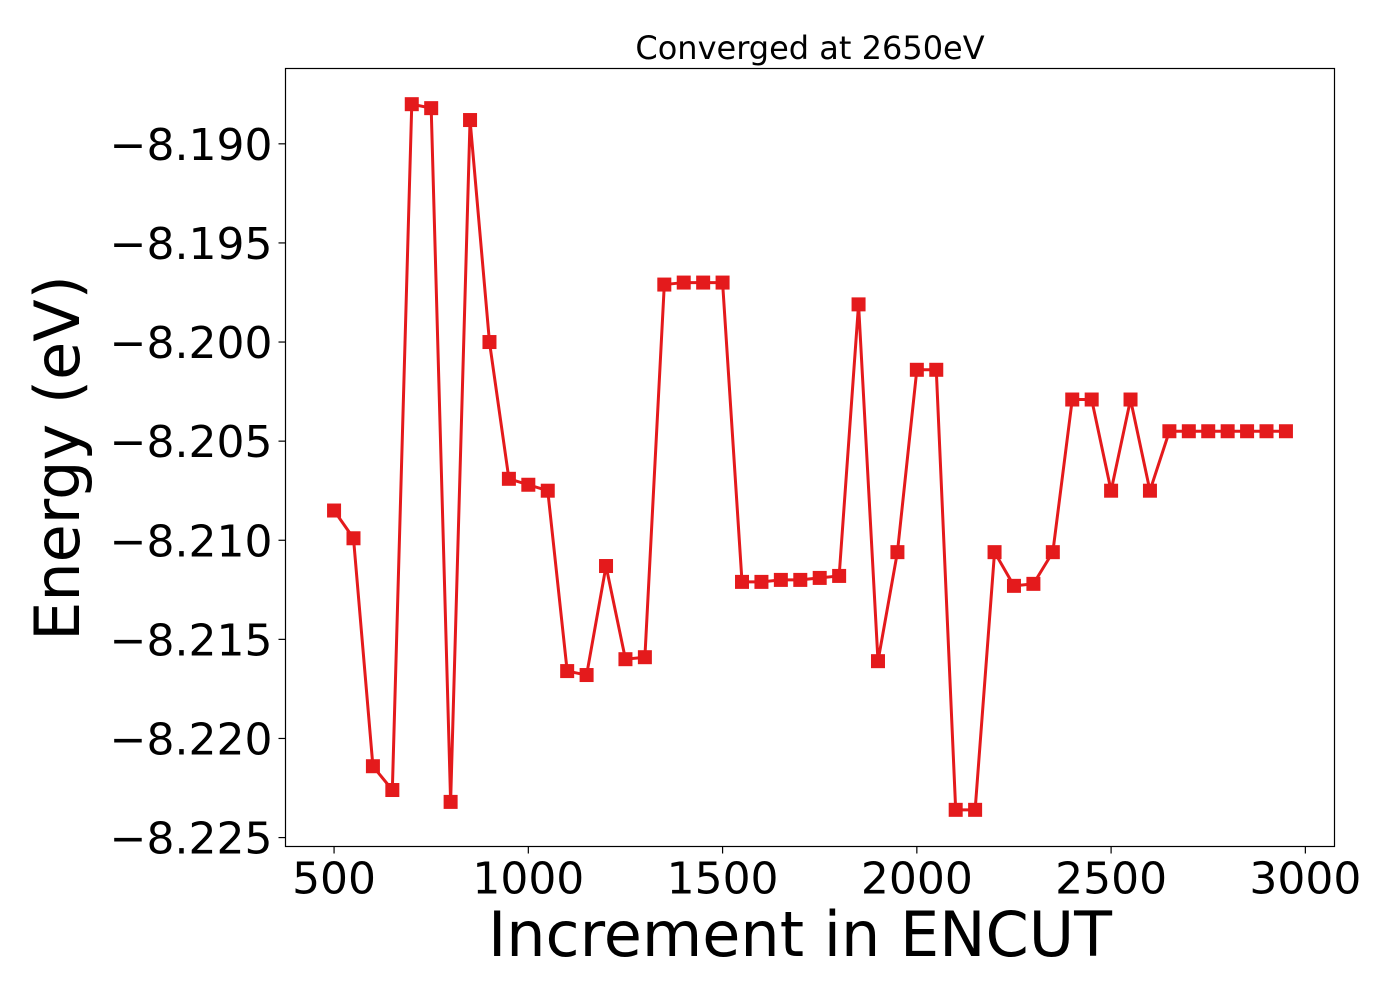  Describe the element at coordinates (1111, 879) in the screenshot. I see `x-tick-label: 2500` at that location.